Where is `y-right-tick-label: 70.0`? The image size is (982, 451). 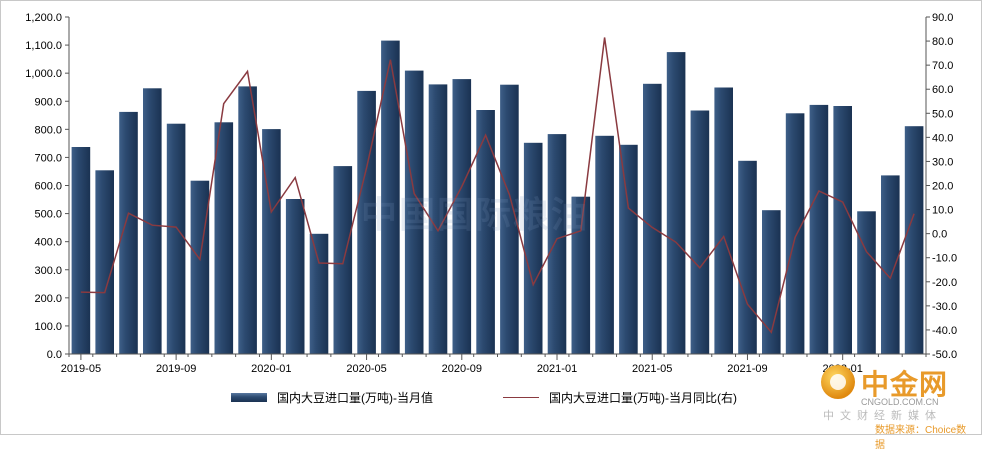 y-right-tick-label: 70.0 is located at coordinates (942, 66).